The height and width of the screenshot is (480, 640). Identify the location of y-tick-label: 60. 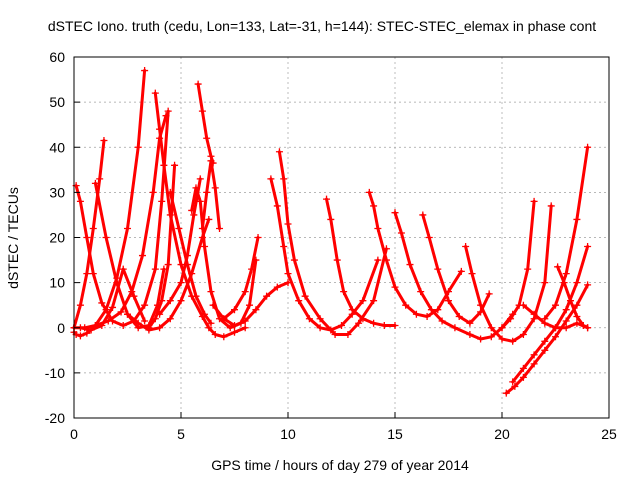
(57, 57).